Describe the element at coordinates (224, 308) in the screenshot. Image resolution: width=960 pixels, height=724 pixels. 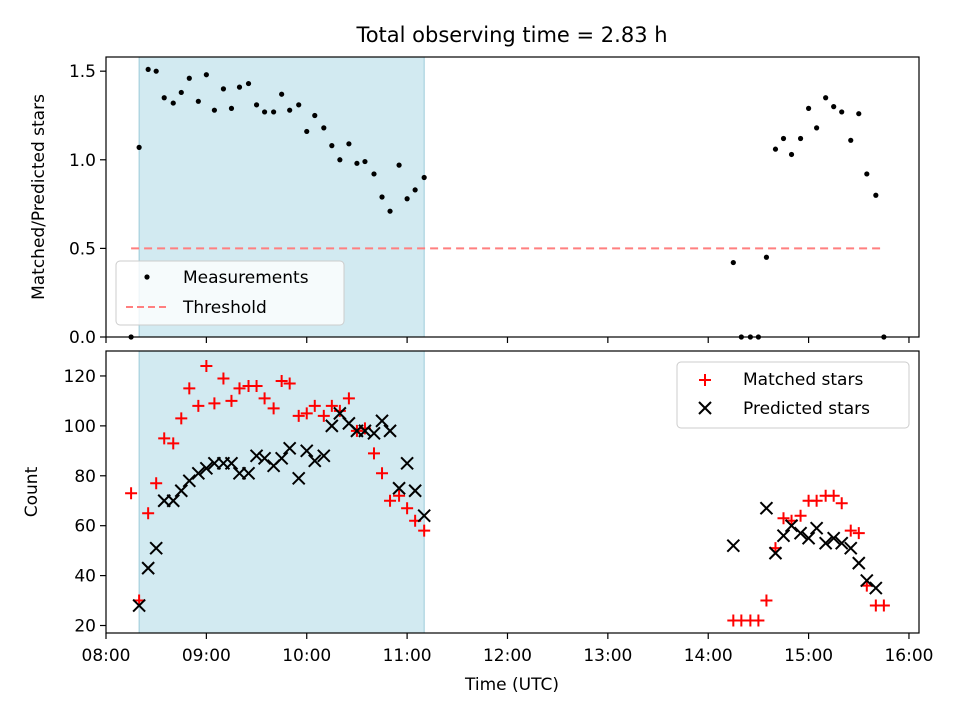
I see `legend-threshold-label: Threshold` at that location.